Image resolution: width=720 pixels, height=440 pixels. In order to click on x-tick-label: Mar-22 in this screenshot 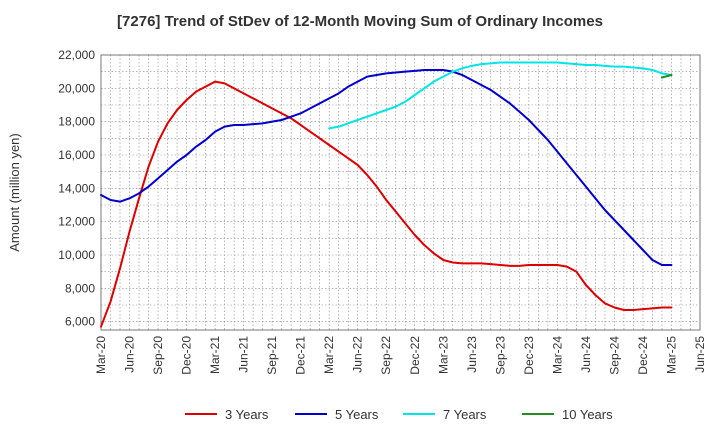, I will do `click(329, 355)`.